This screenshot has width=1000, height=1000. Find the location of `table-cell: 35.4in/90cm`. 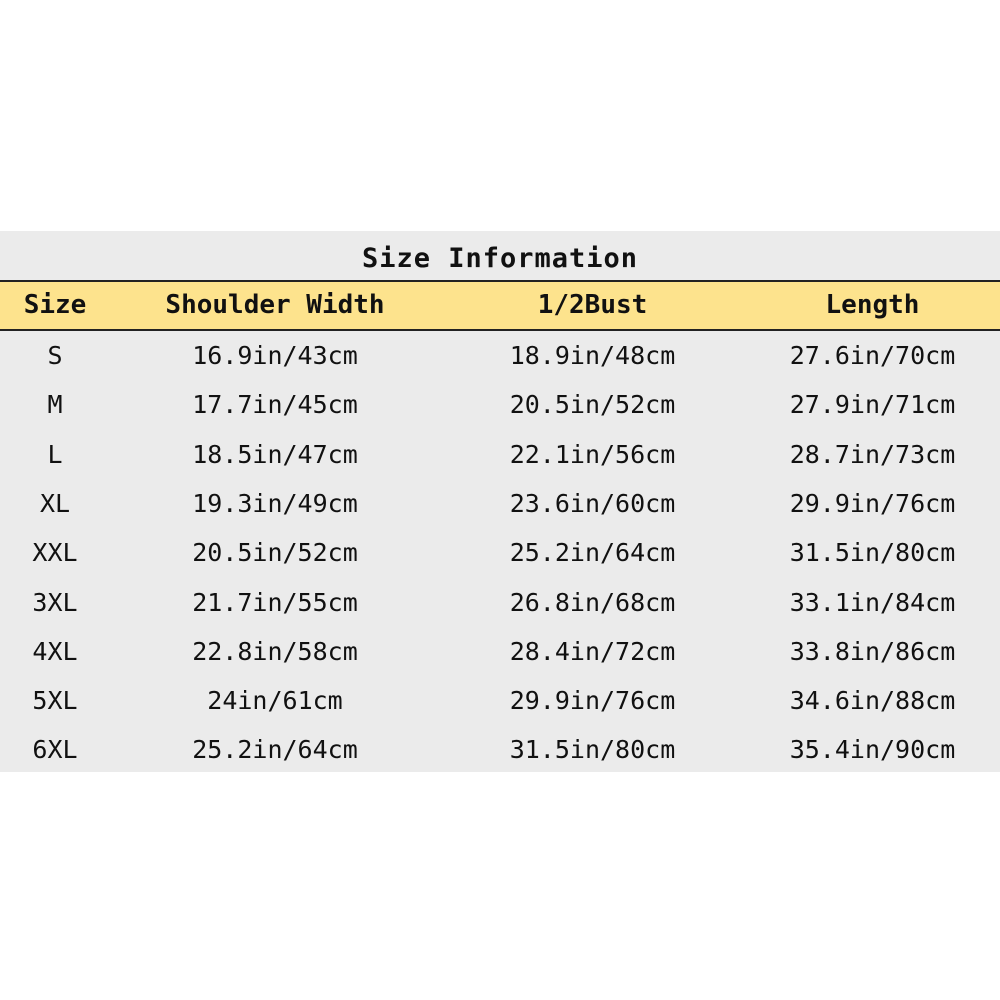

table-cell: 35.4in/90cm is located at coordinates (872, 750).